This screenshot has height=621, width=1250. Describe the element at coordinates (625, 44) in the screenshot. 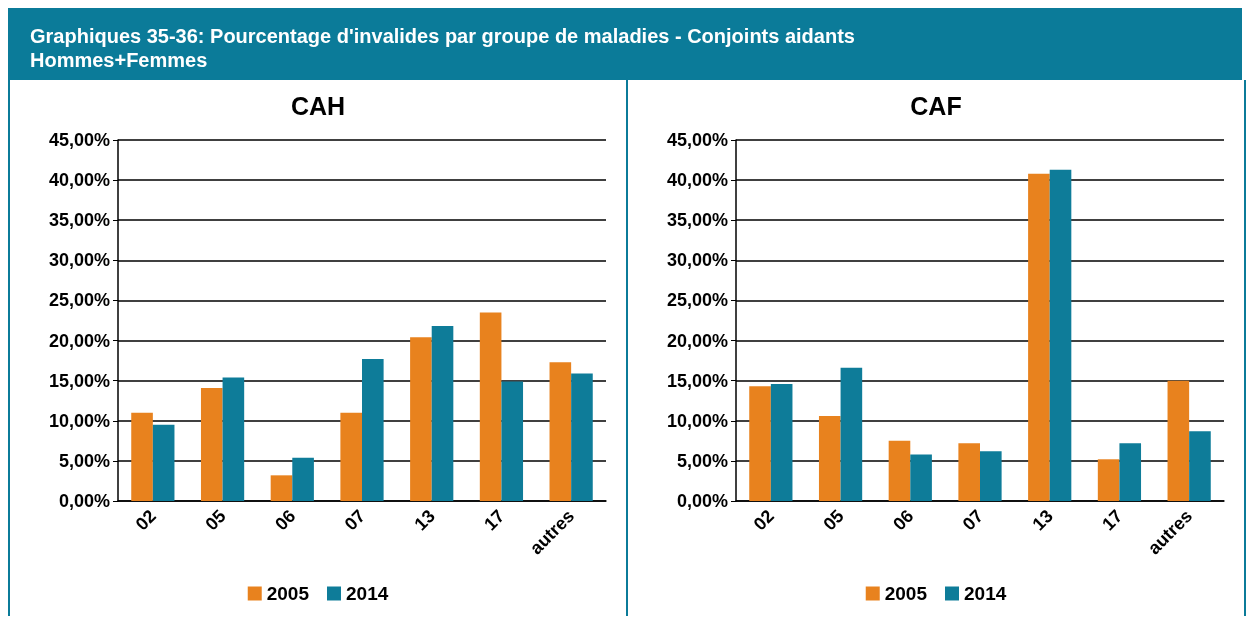

I see `text: Graphiques 35-36: Pourcentage d'invalides par groupe de maladies - Conjoints aidants Hommes+Femmes` at that location.